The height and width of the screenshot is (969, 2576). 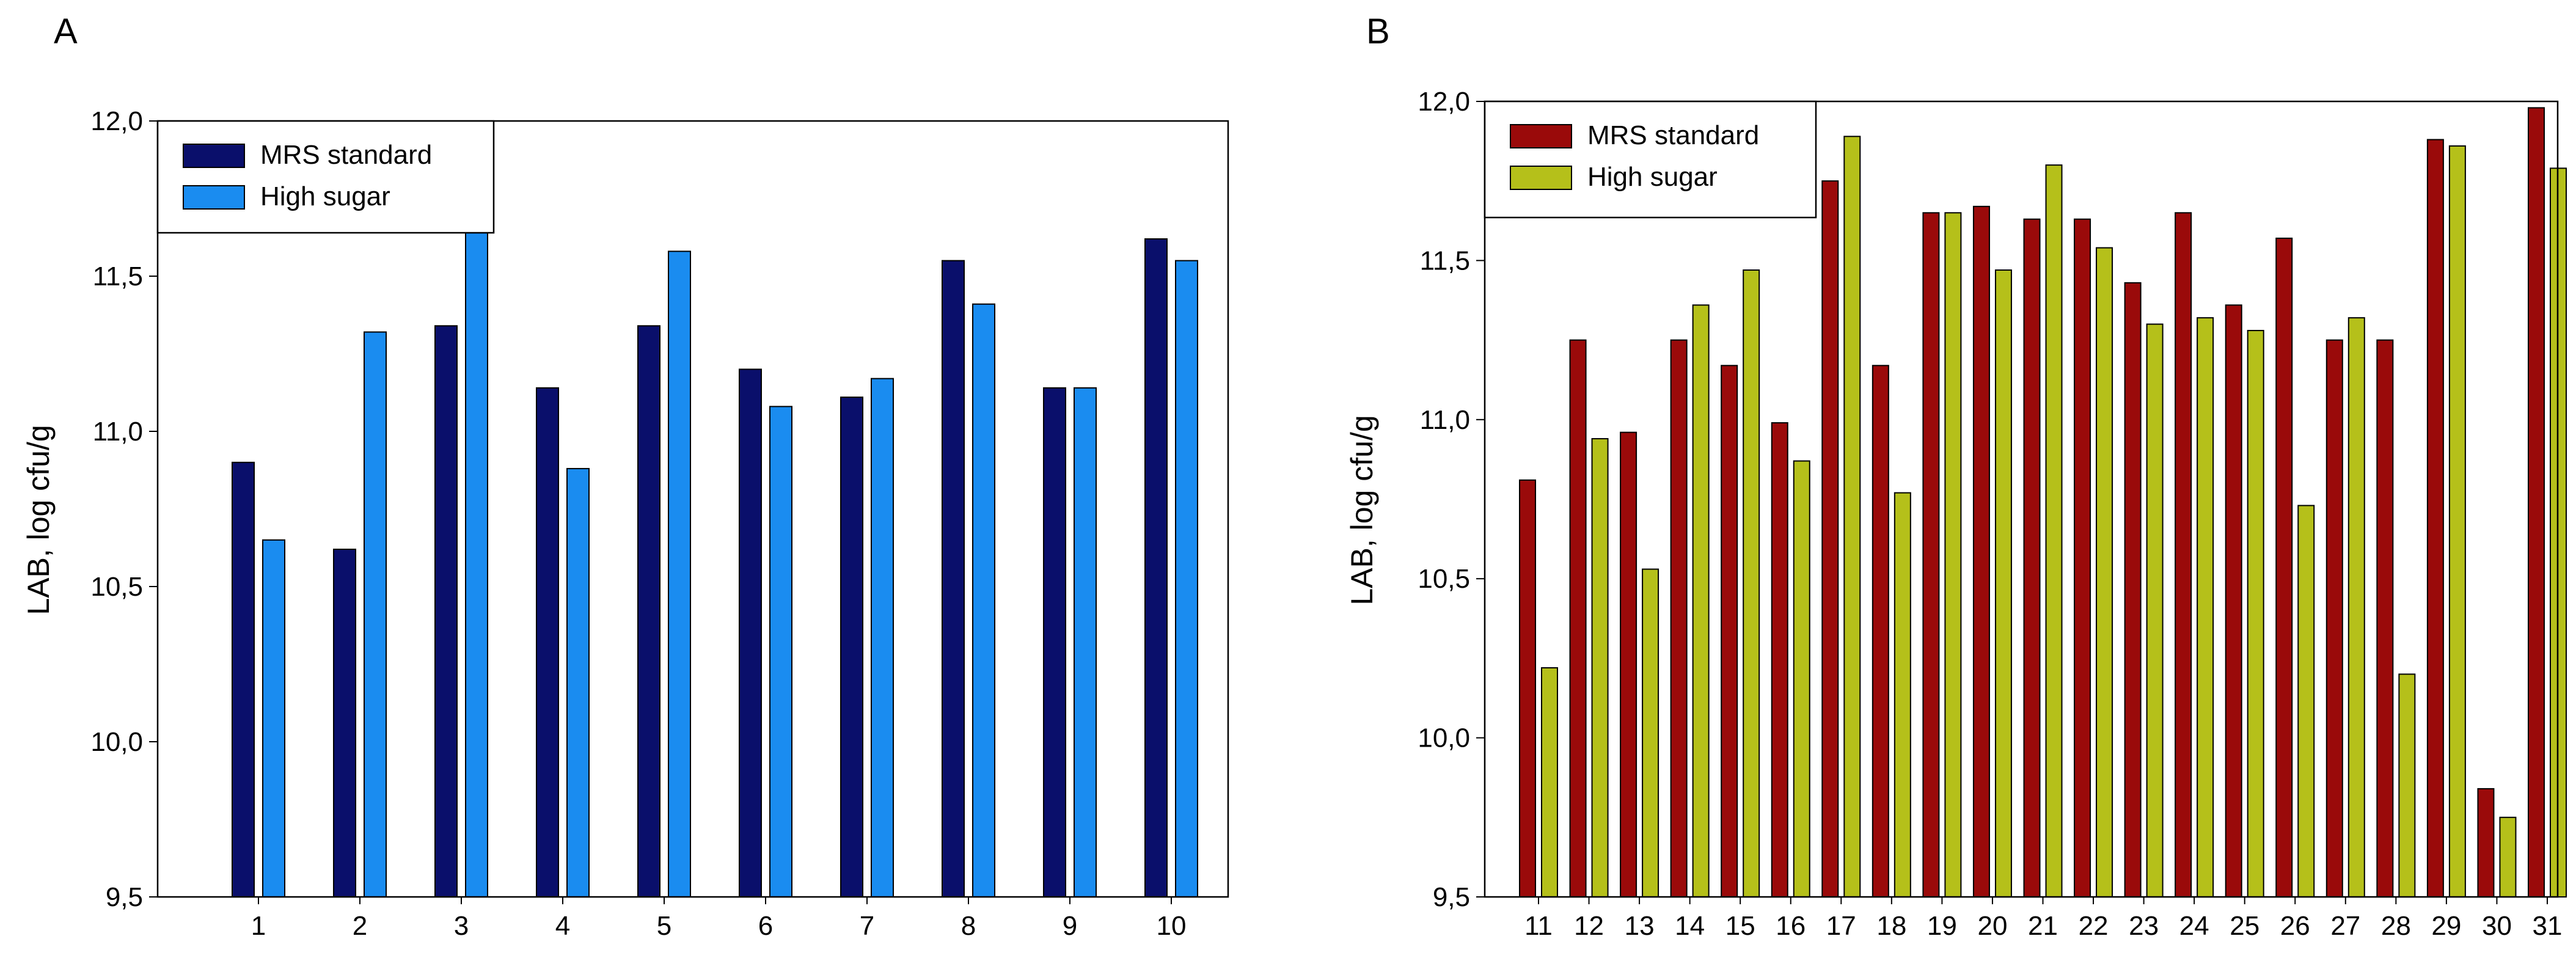 I want to click on x-tick-label-11: 11, so click(x=1538, y=926).